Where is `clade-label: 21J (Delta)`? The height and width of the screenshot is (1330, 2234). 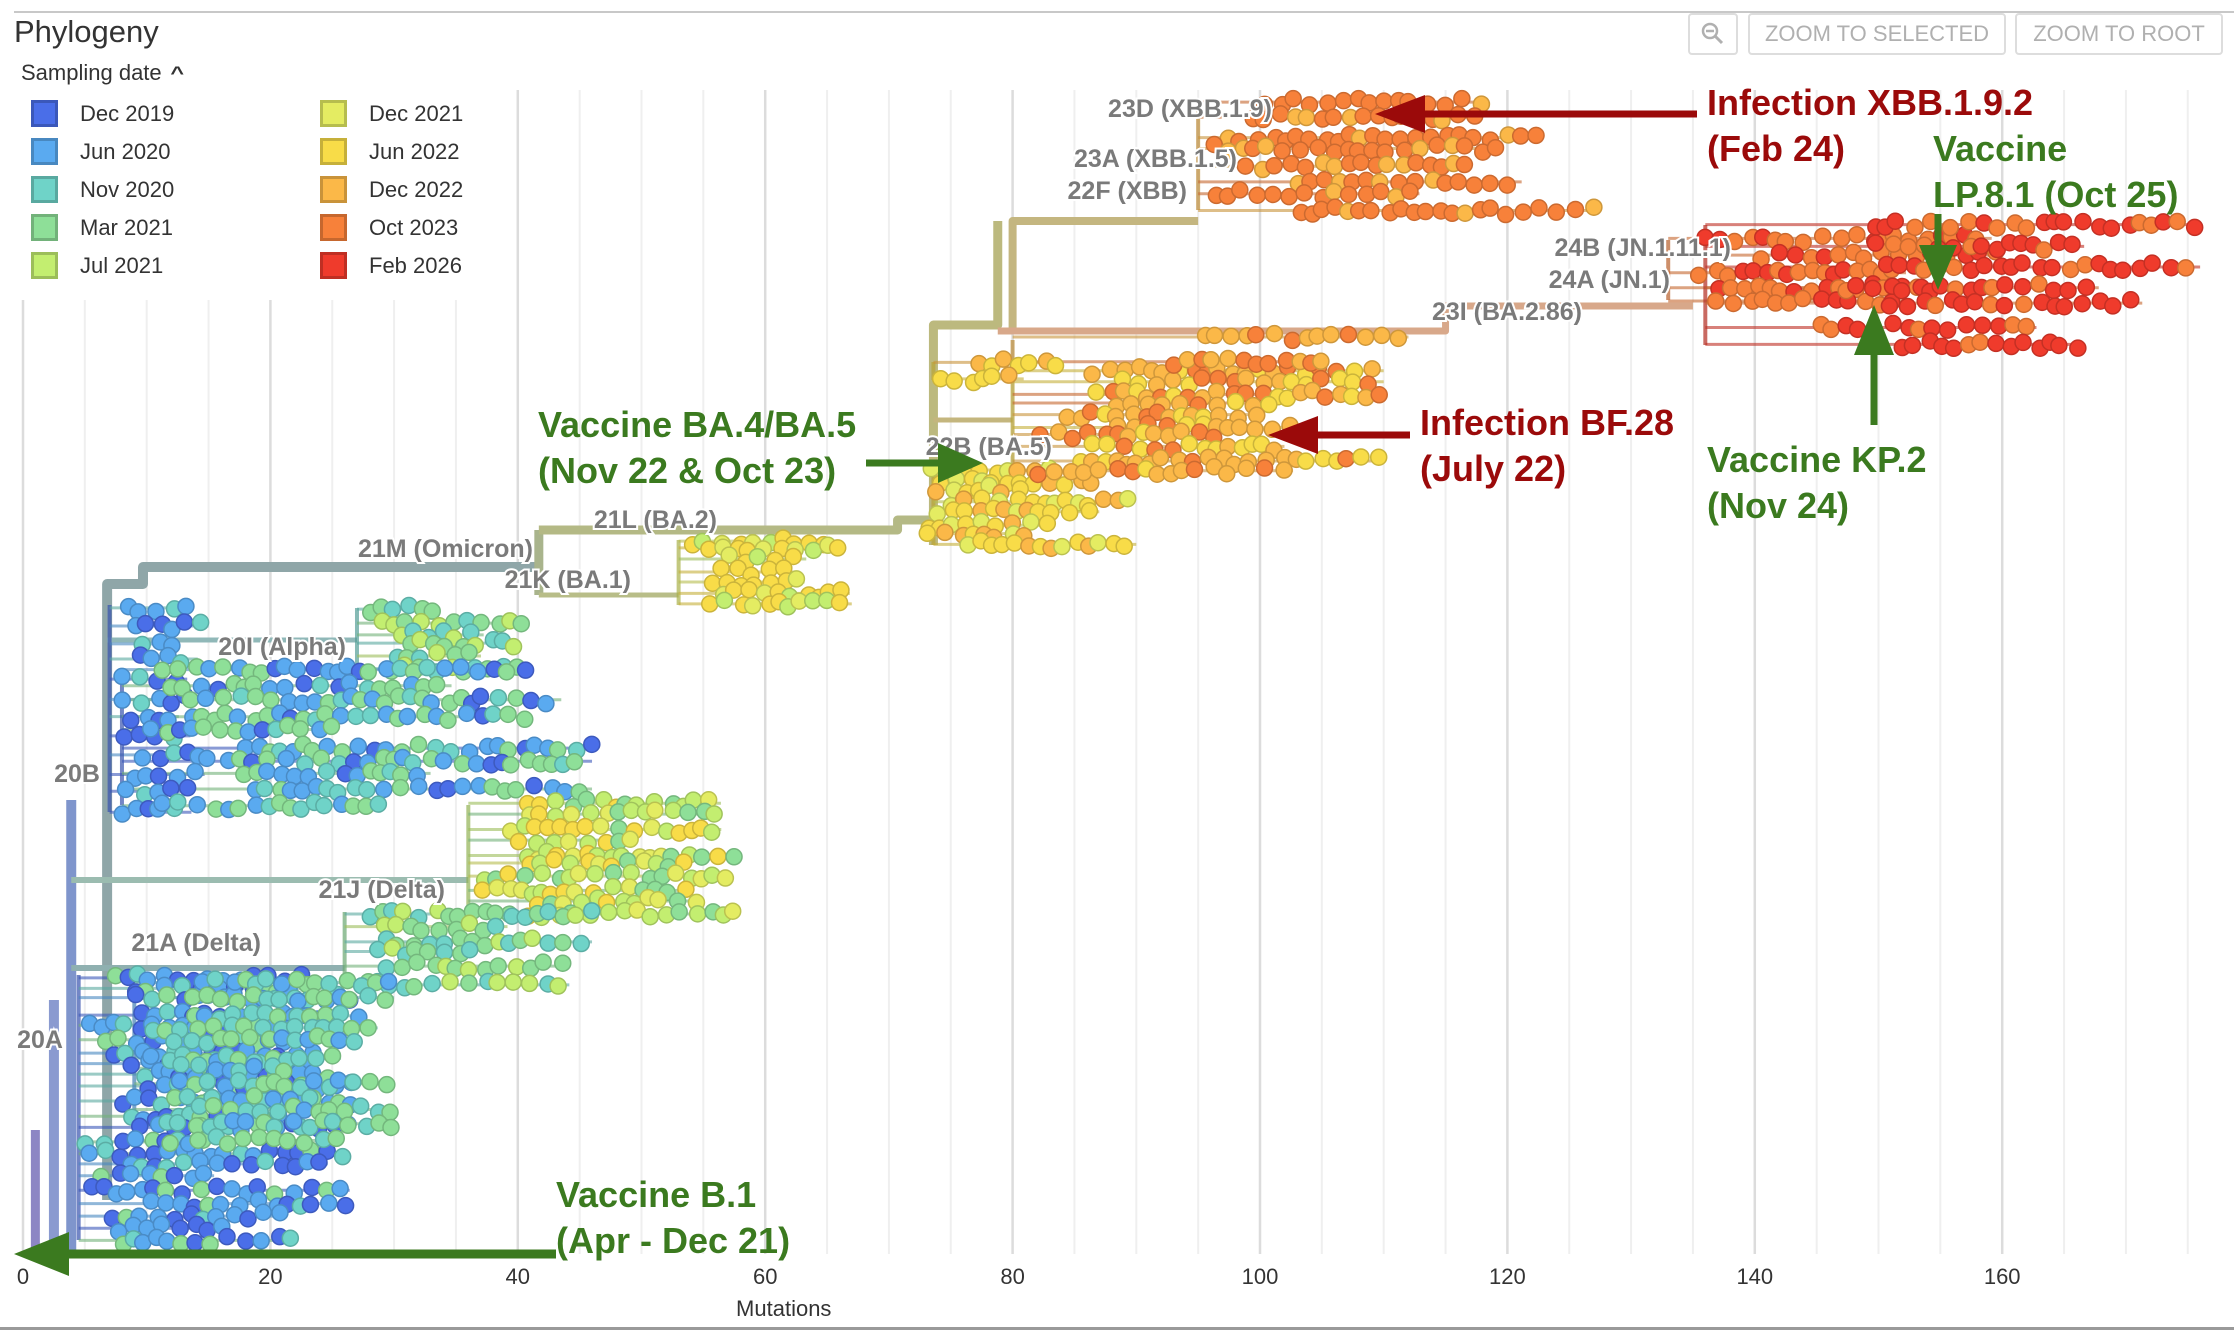
clade-label: 21J (Delta) is located at coordinates (382, 890).